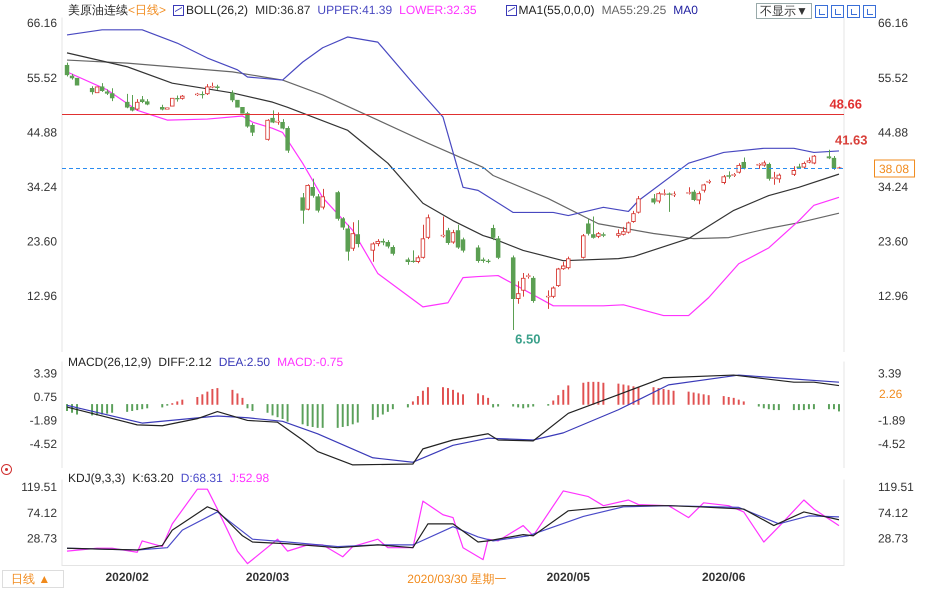 This screenshot has height=590, width=940. Describe the element at coordinates (438, 10) in the screenshot. I see `text: LOWER:32.35` at that location.